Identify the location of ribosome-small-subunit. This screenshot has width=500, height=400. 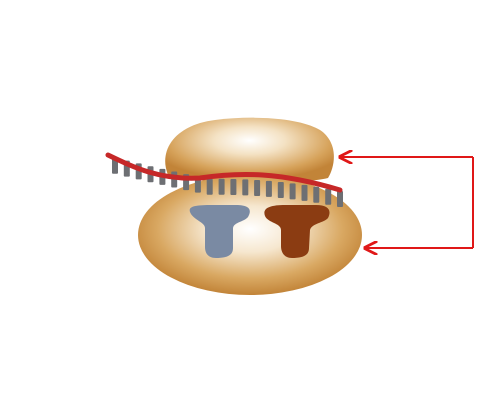
(249, 150).